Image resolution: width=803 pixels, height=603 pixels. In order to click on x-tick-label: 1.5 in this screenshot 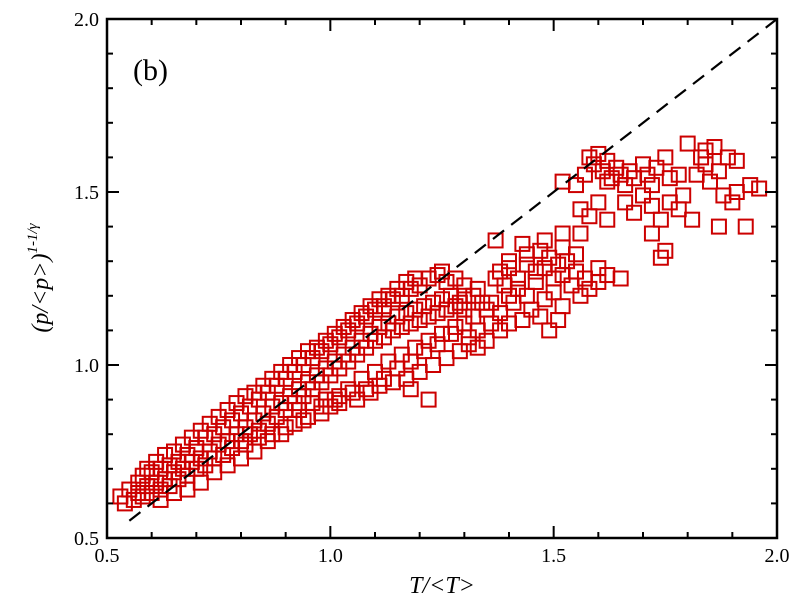, I will do `click(553, 556)`.